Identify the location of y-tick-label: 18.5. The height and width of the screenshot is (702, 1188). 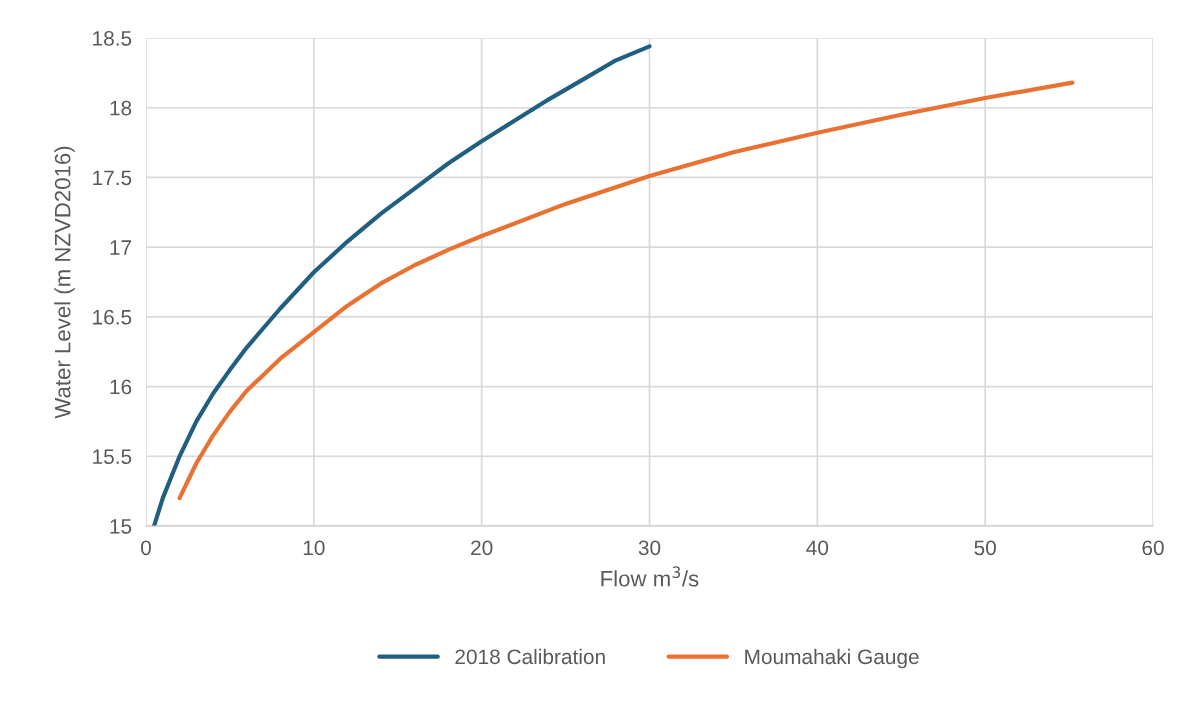
(112, 38).